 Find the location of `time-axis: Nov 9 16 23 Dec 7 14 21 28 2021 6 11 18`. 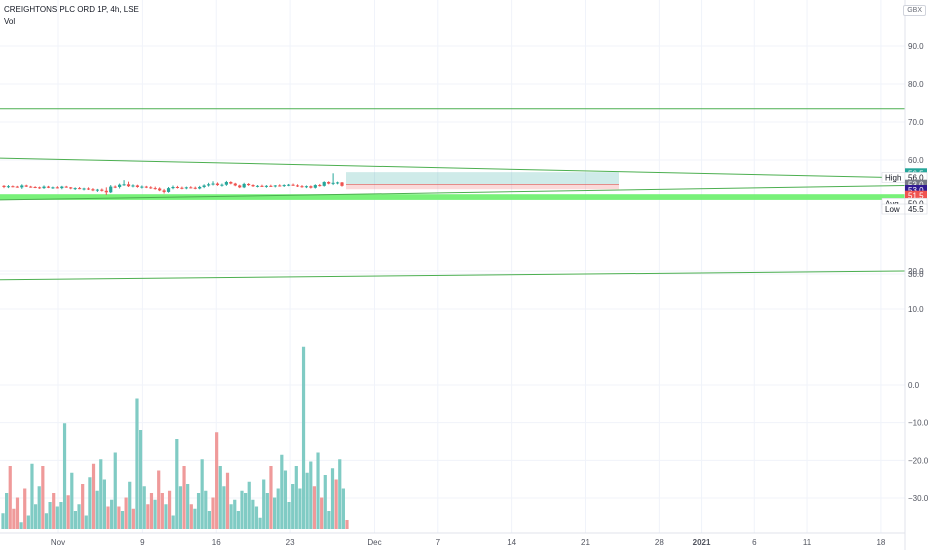

time-axis: Nov 9 16 23 Dec 7 14 21 28 2021 6 11 18 is located at coordinates (468, 542).